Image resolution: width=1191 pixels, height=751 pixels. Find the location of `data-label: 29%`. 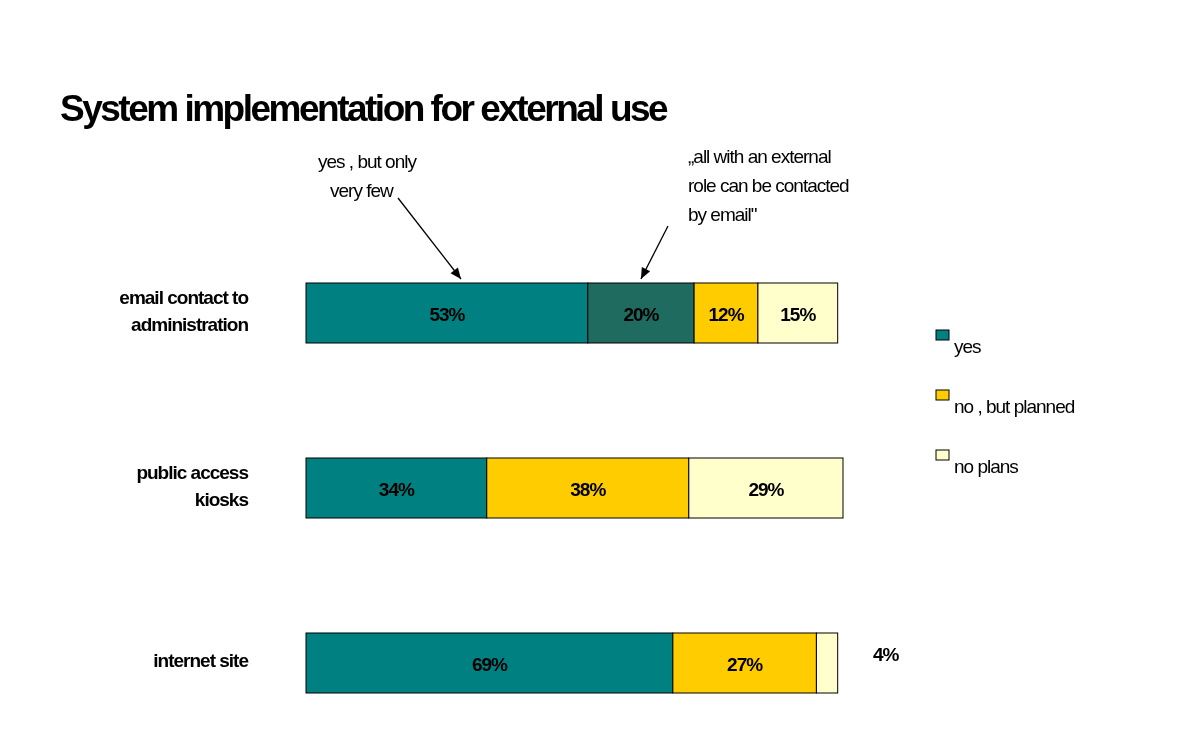

data-label: 29% is located at coordinates (766, 489).